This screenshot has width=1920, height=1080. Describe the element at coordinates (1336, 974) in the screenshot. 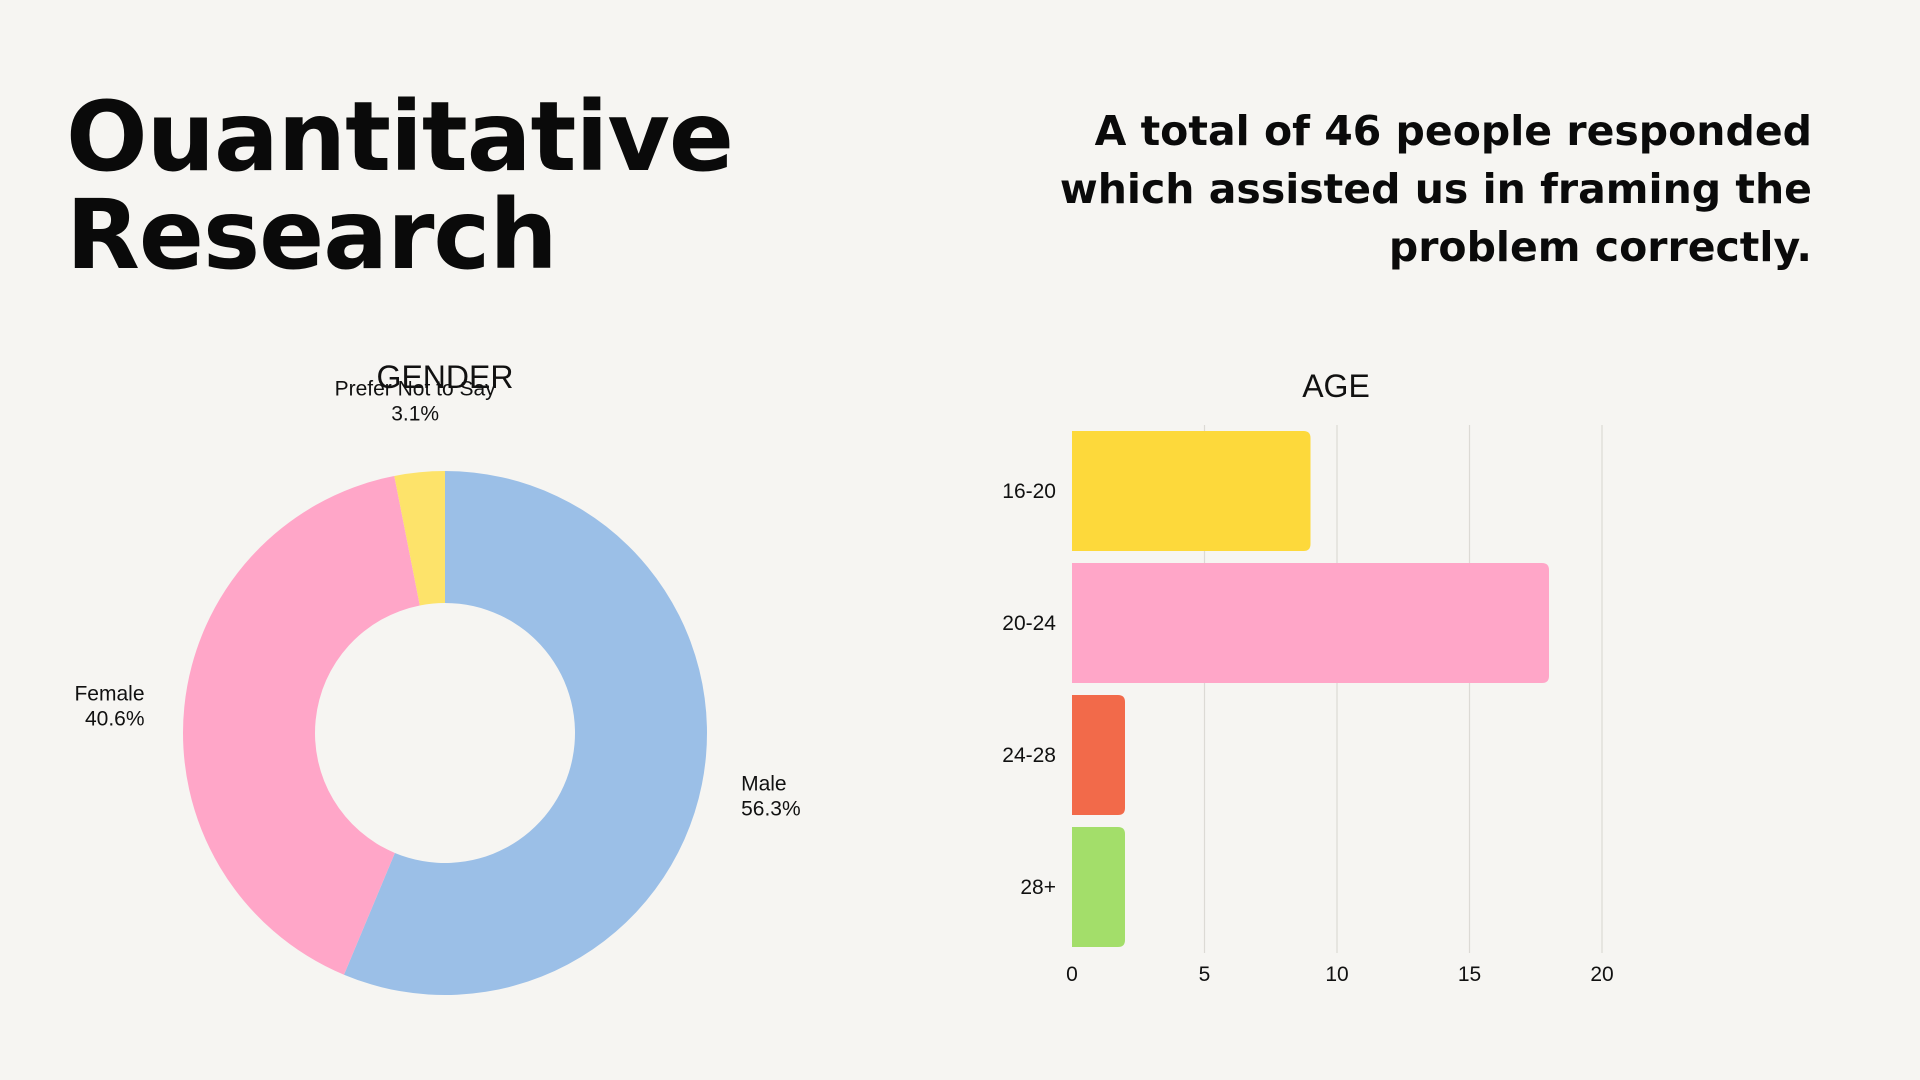

I see `x-tick-10: 10` at that location.